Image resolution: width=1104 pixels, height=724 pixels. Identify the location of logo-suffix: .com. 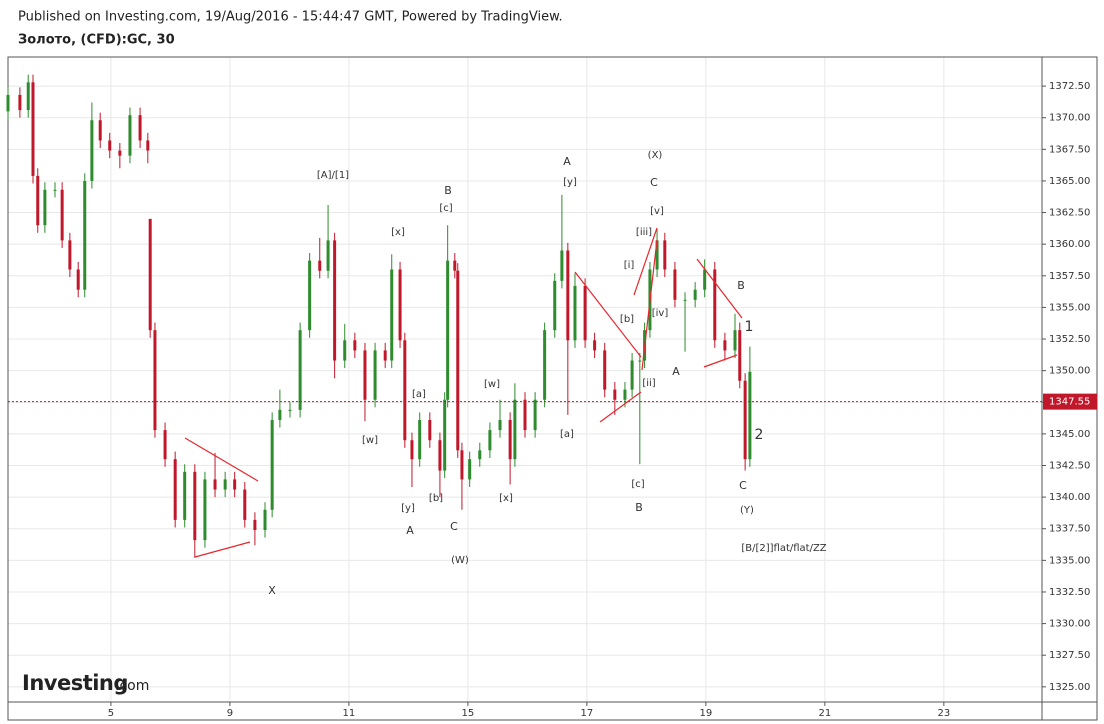
(132, 686).